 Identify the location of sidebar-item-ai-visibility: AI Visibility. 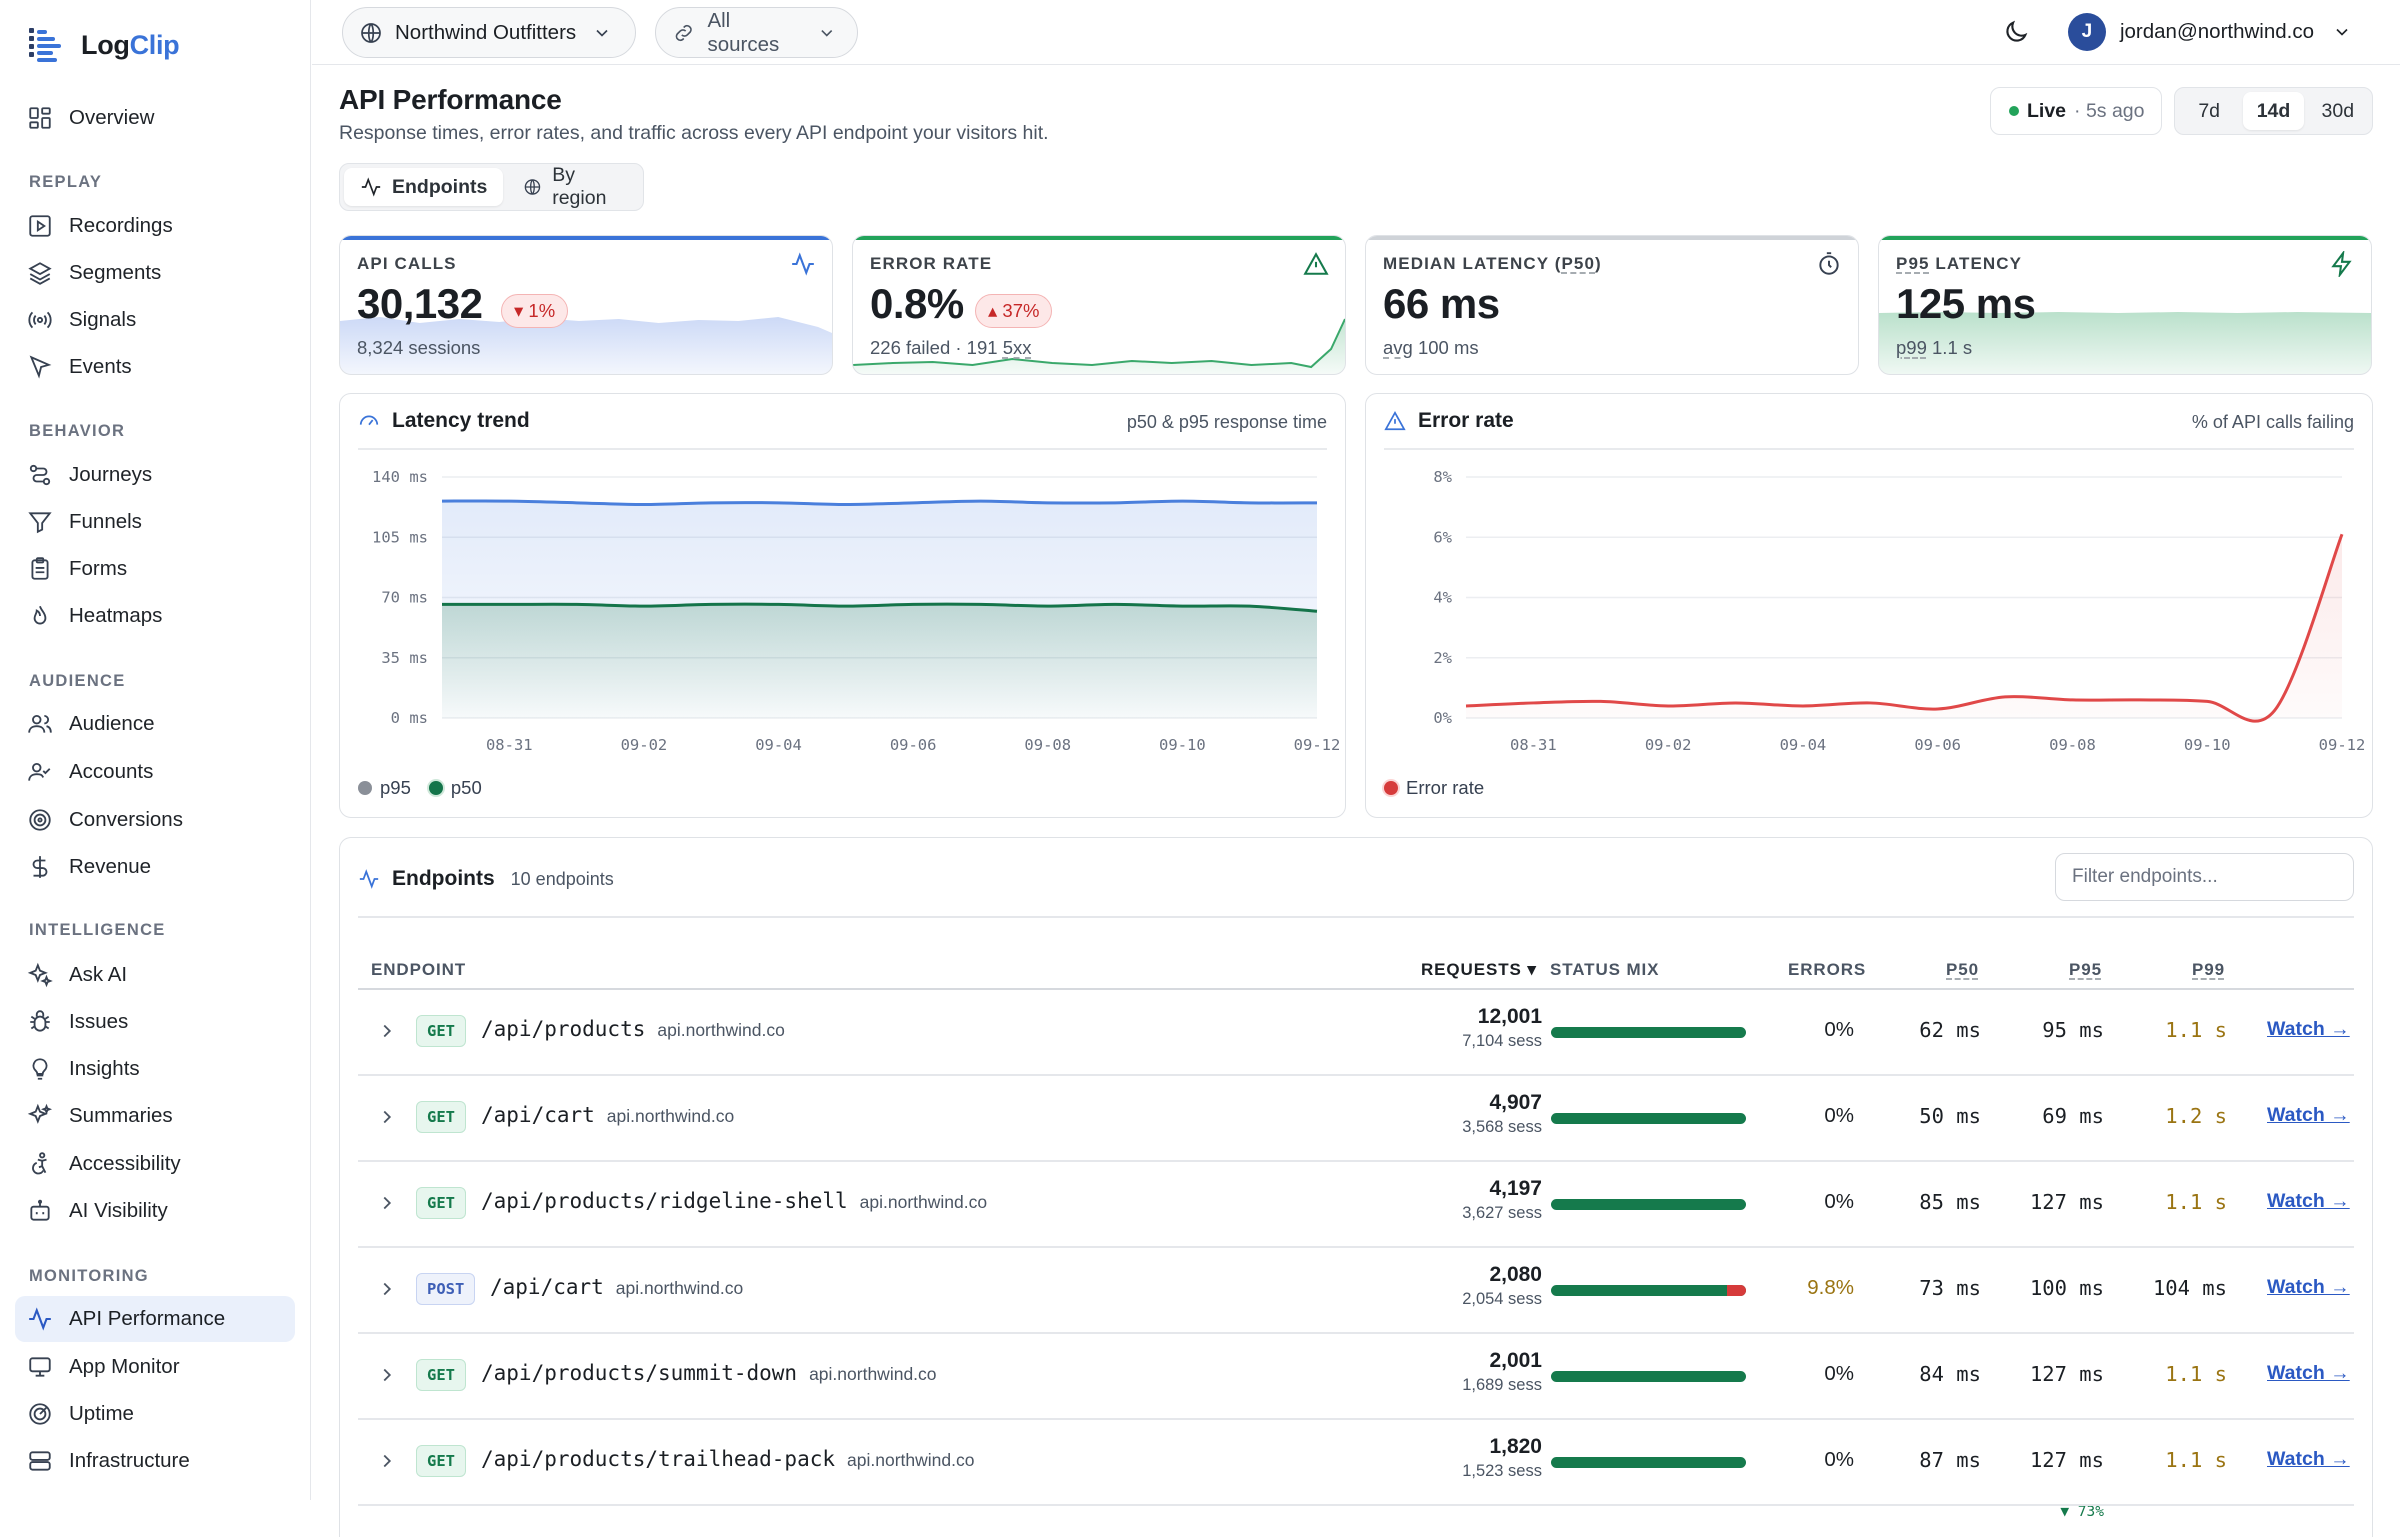
(155, 1211).